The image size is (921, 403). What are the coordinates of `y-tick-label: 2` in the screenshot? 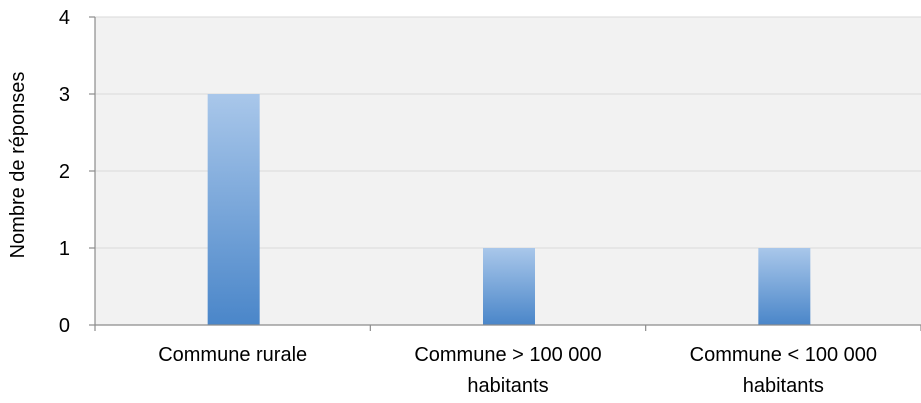 It's located at (64, 172).